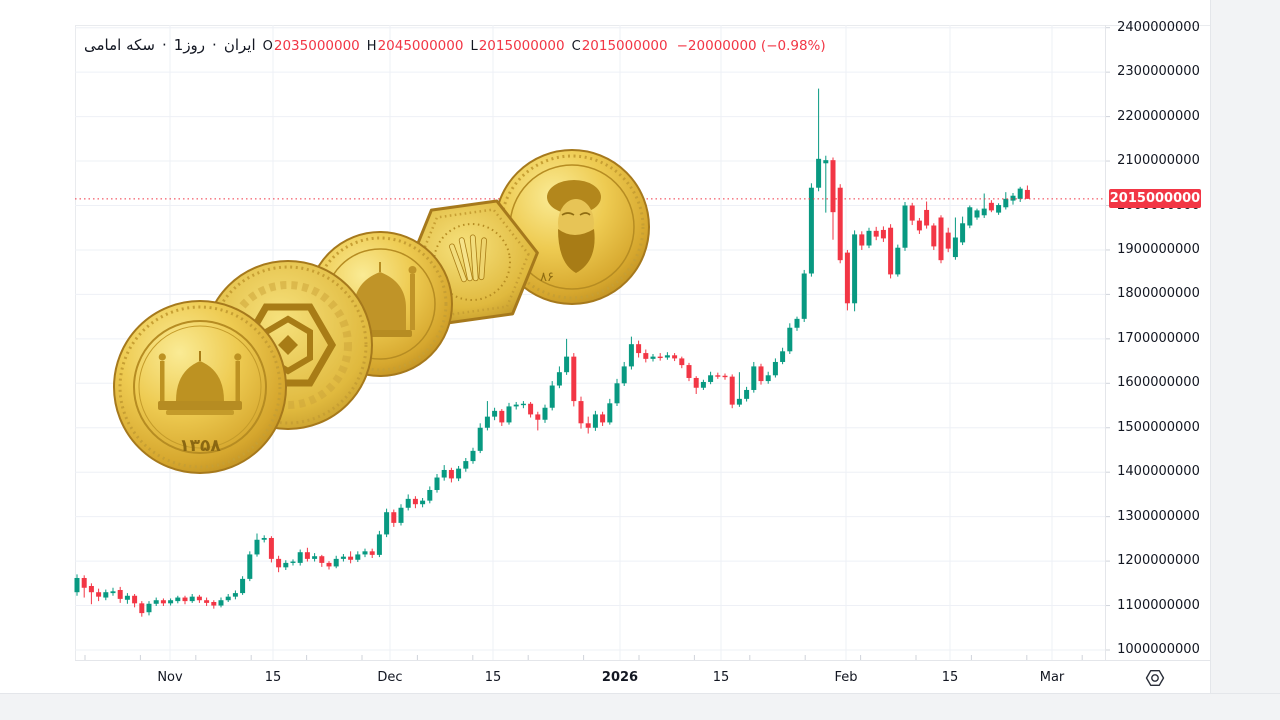  I want to click on open-readout: O 2035000000, so click(311, 46).